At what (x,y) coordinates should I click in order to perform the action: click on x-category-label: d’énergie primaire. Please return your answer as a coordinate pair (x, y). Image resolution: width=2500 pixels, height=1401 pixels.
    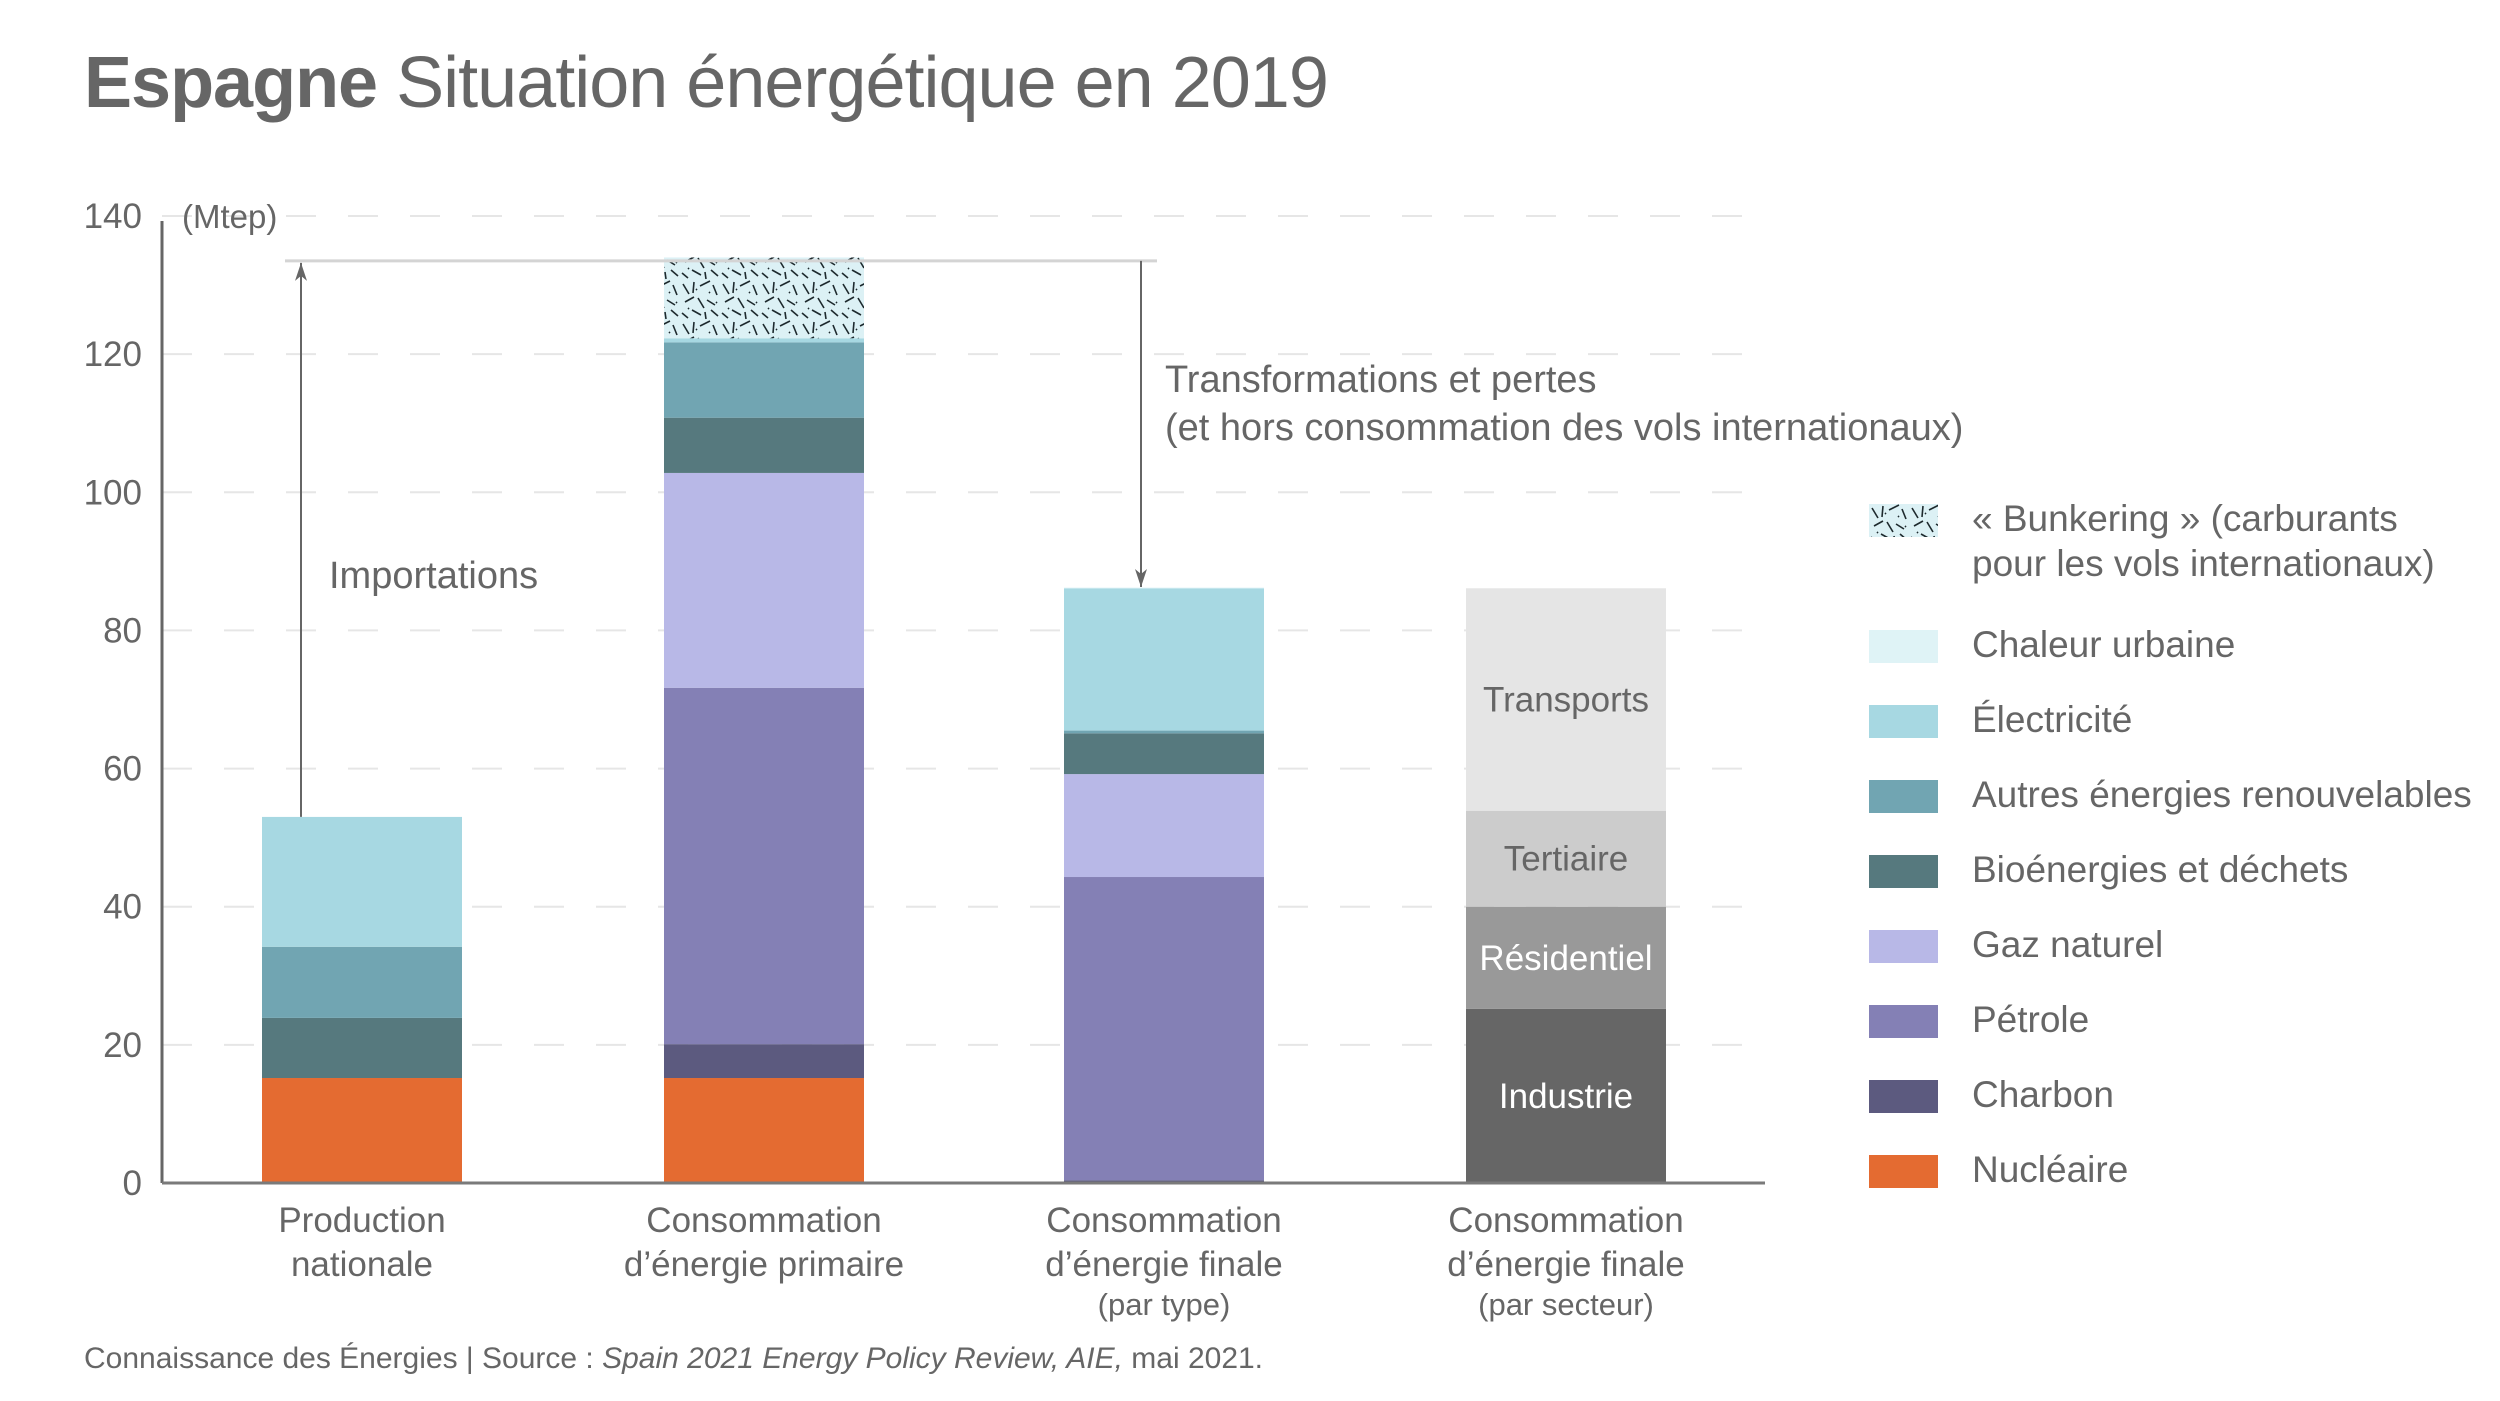
    Looking at the image, I should click on (764, 1264).